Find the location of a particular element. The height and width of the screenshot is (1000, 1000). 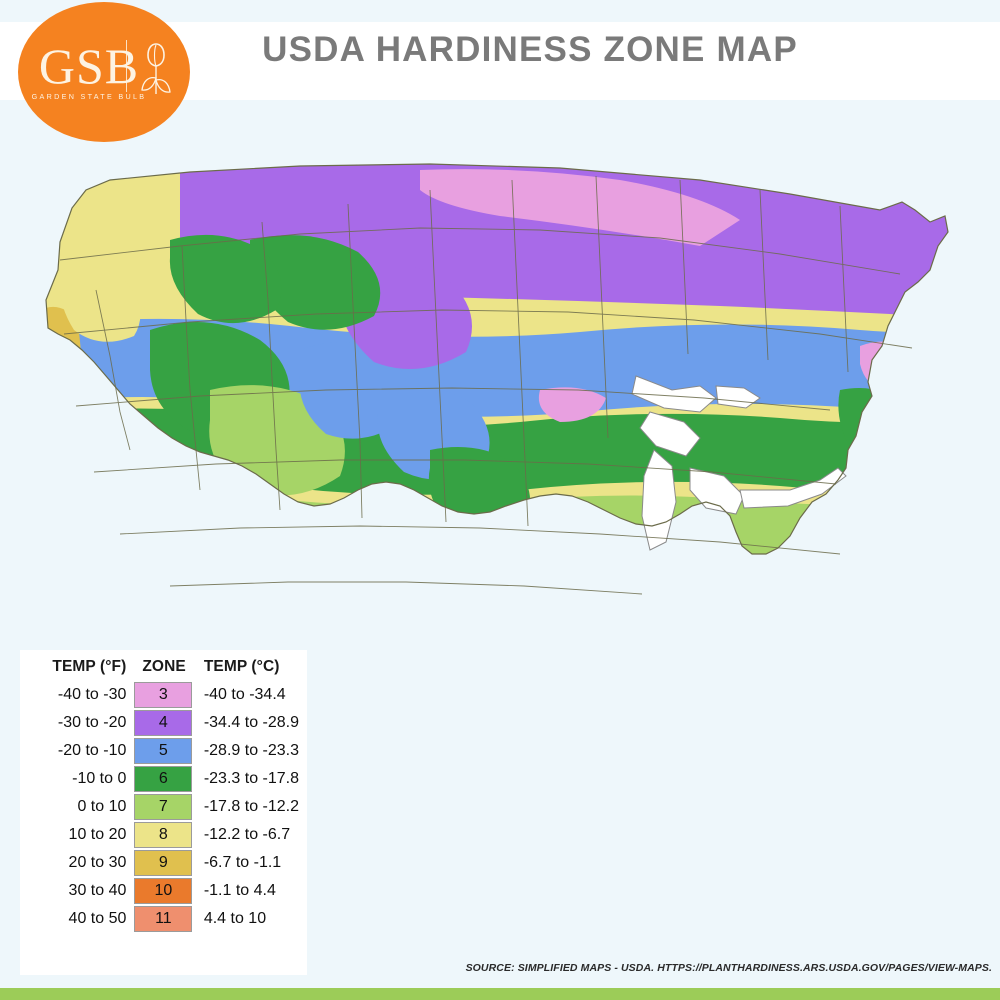

legend-zone-cell: 10 is located at coordinates (163, 891).